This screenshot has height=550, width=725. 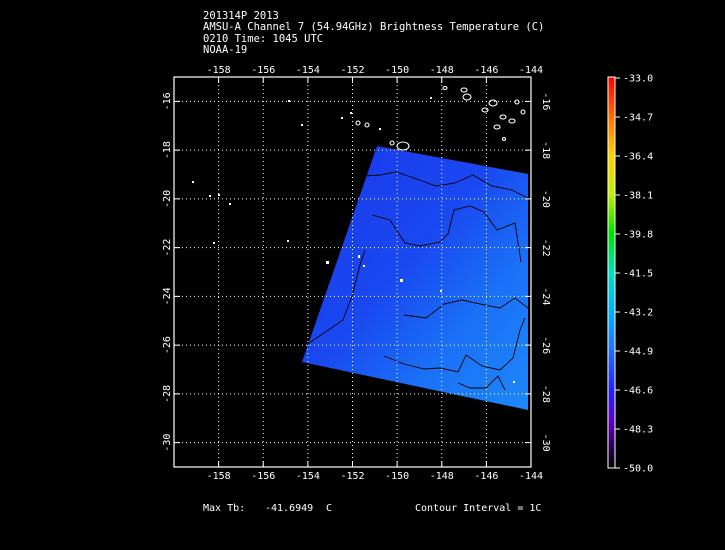 I want to click on lon-tick-label-top: -156, so click(x=263, y=70).